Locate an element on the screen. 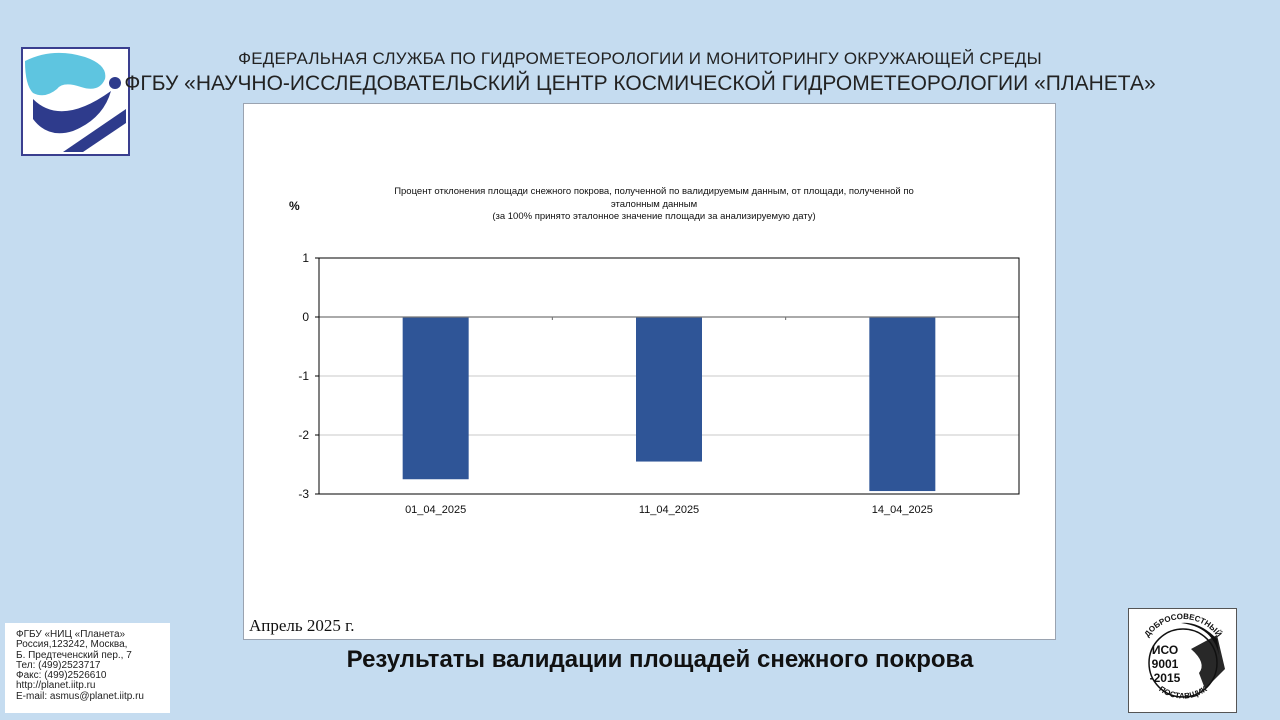  contact-line: Факс: (499)2526610 is located at coordinates (61, 676).